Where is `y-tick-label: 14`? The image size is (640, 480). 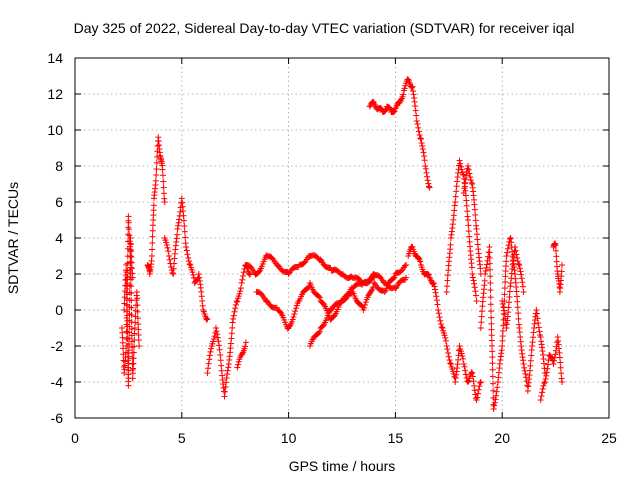
y-tick-label: 14 is located at coordinates (55, 58).